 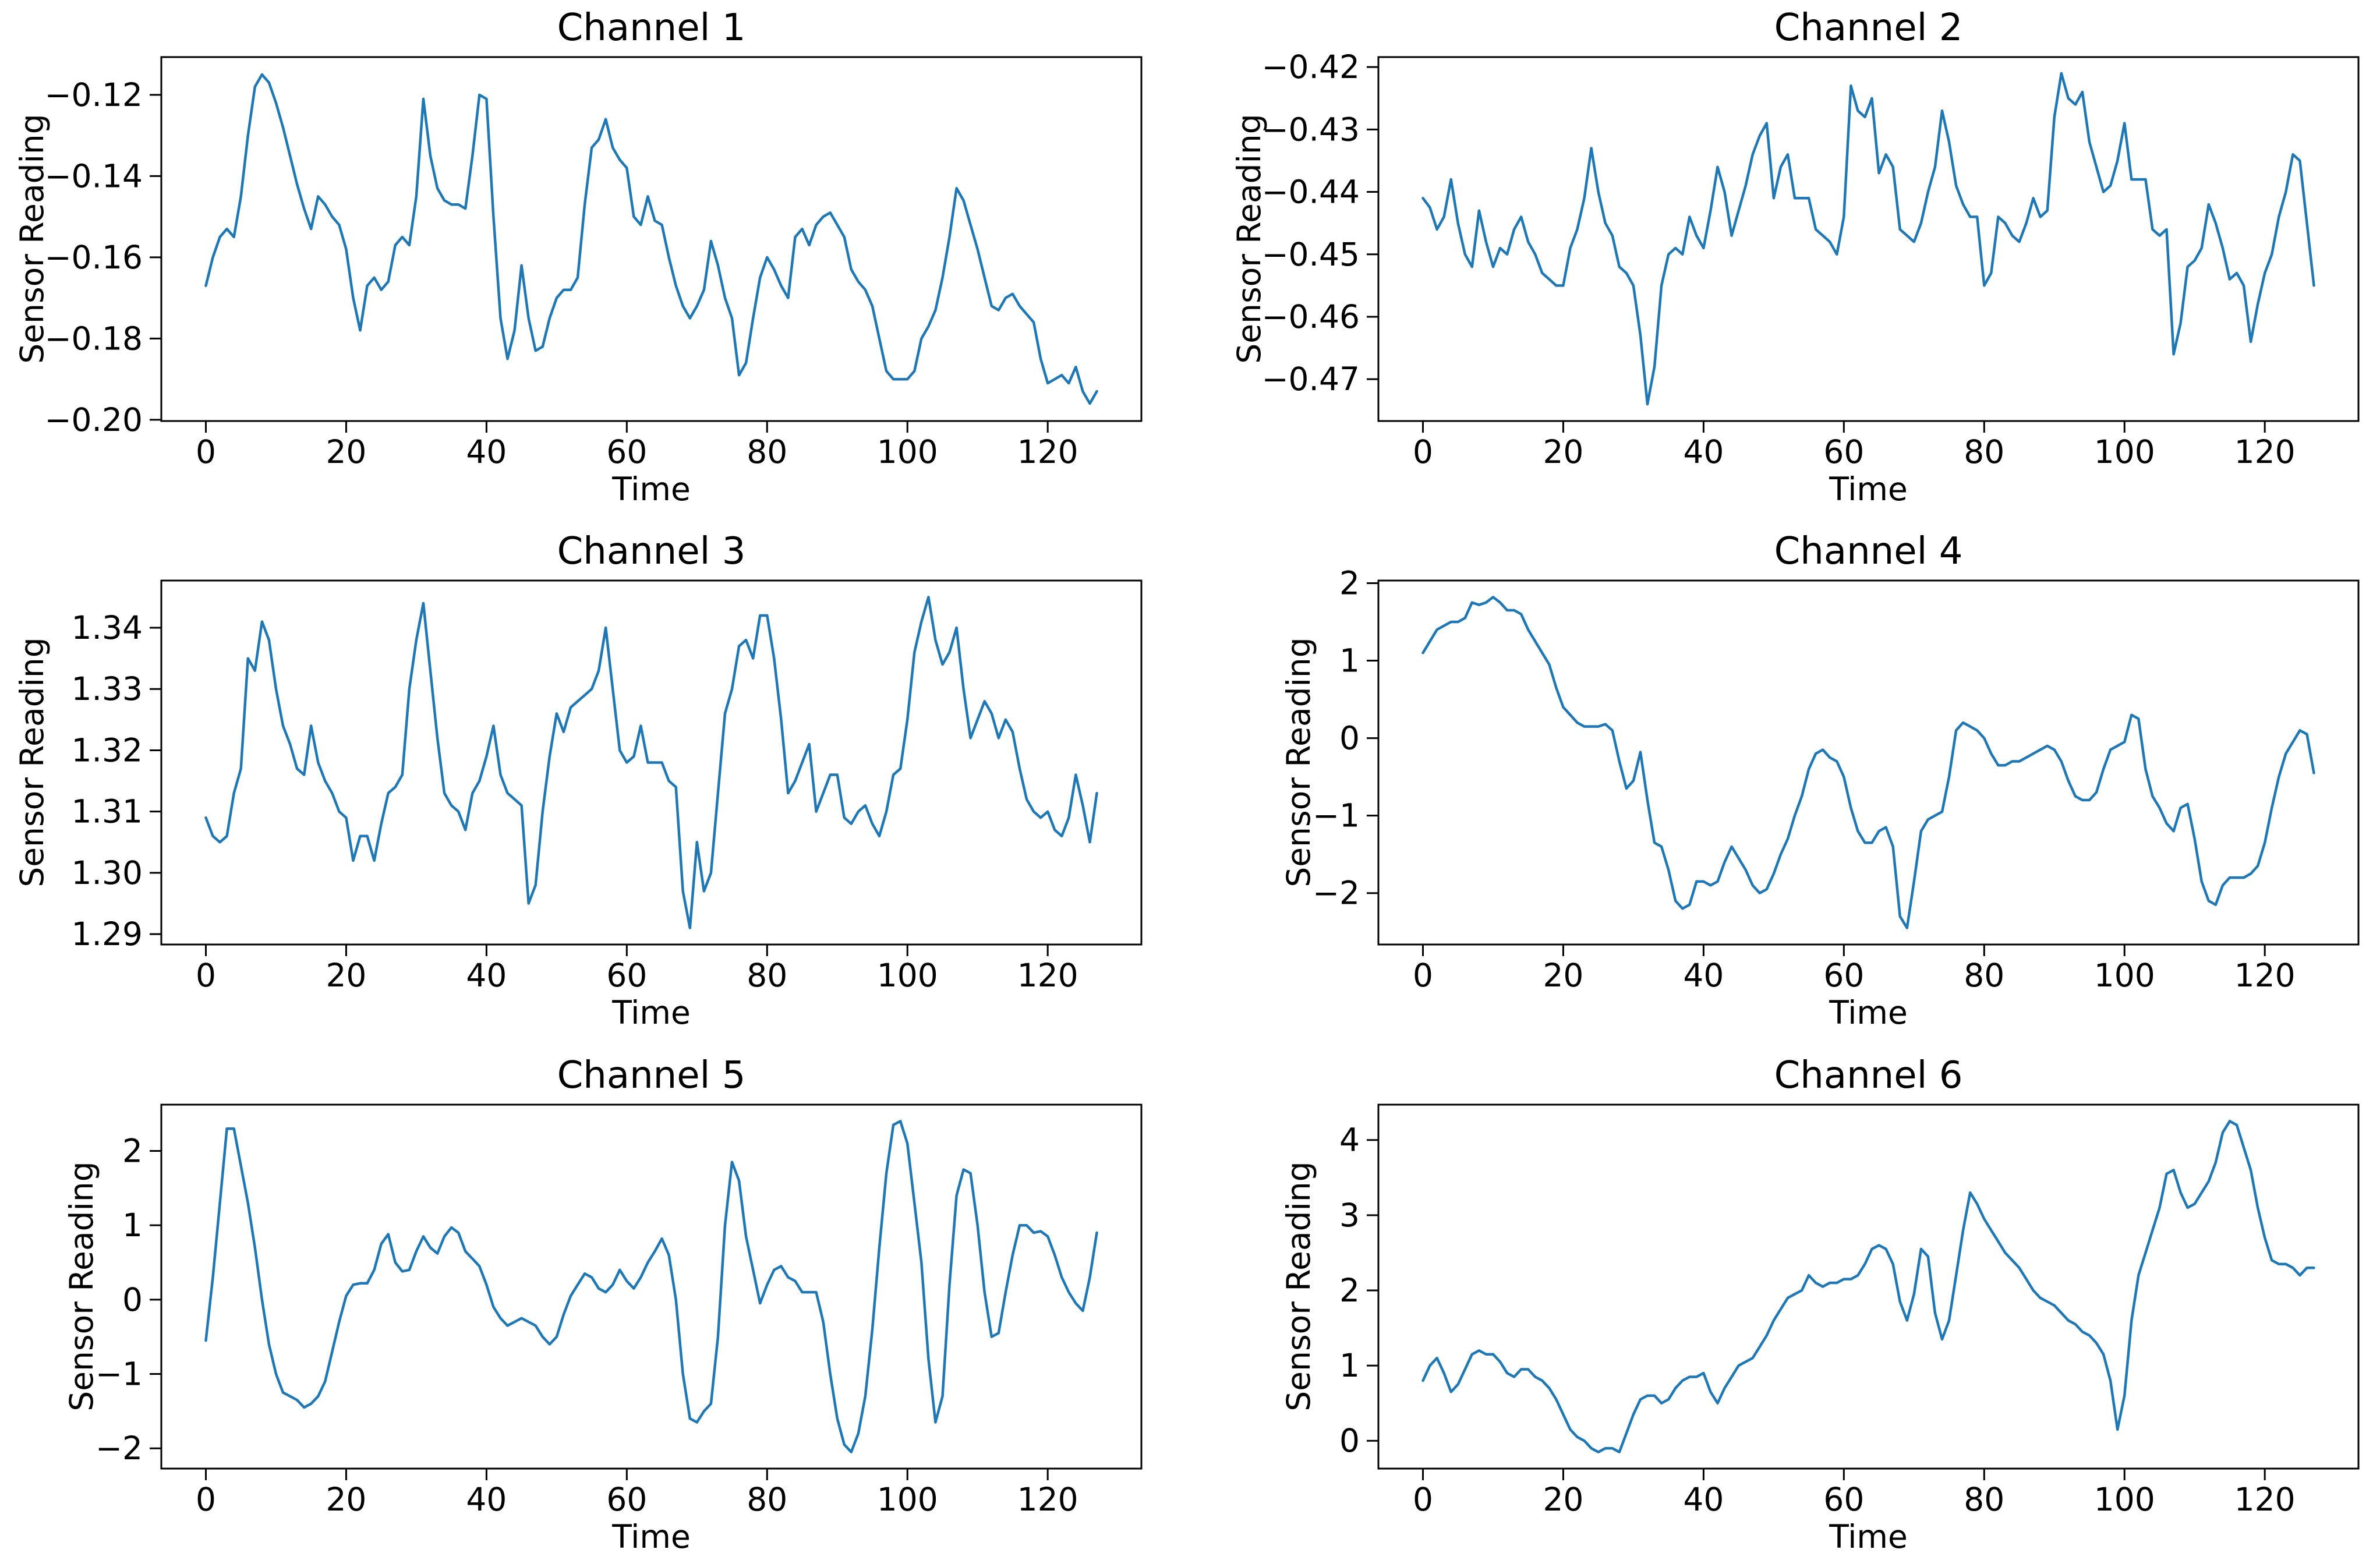 I want to click on y-tick-label: −0.45, so click(x=1310, y=254).